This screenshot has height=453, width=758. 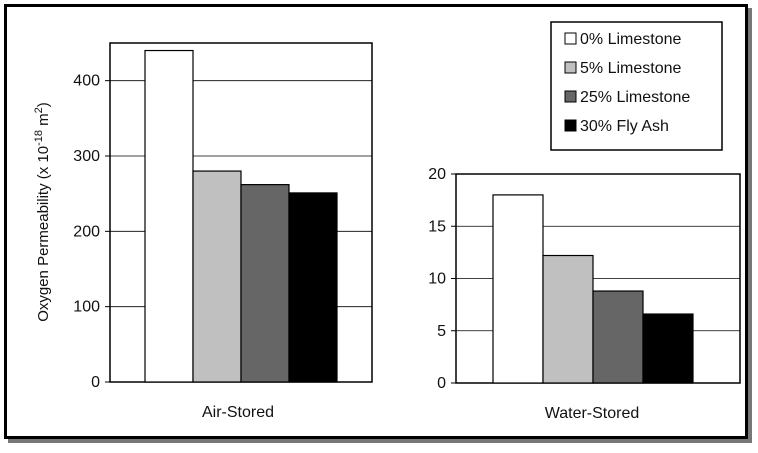 What do you see at coordinates (437, 279) in the screenshot?
I see `water-stored-y-tick-label: 10` at bounding box center [437, 279].